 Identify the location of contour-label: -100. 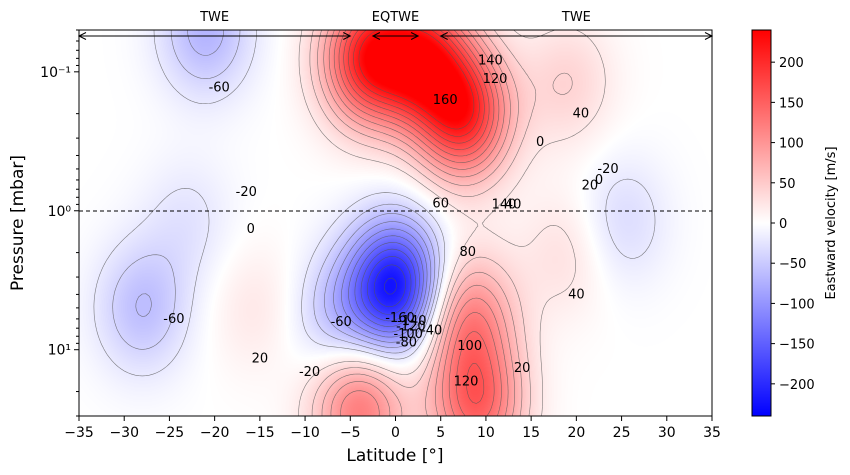
(408, 334).